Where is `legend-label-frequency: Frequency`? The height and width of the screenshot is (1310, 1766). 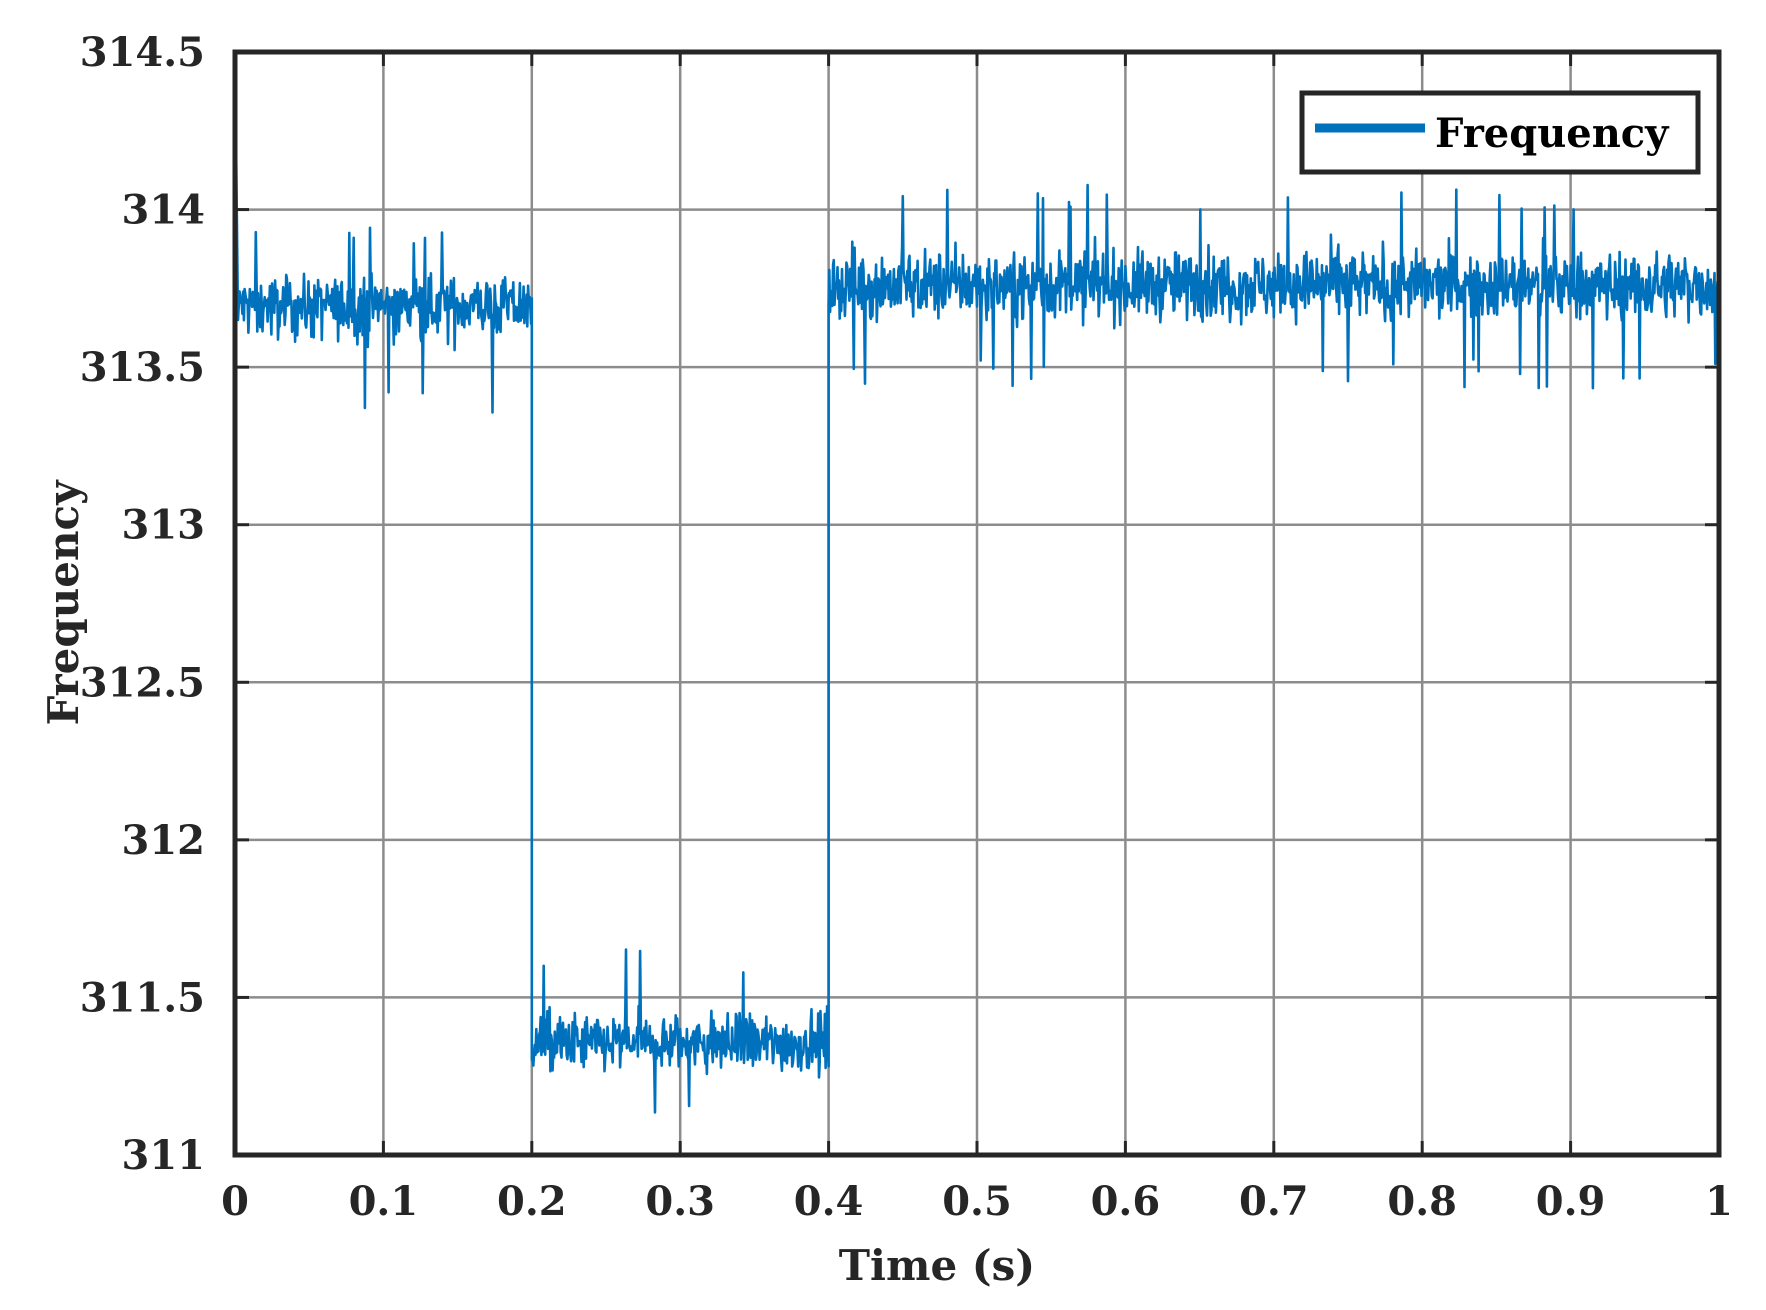
legend-label-frequency: Frequency is located at coordinates (1552, 133).